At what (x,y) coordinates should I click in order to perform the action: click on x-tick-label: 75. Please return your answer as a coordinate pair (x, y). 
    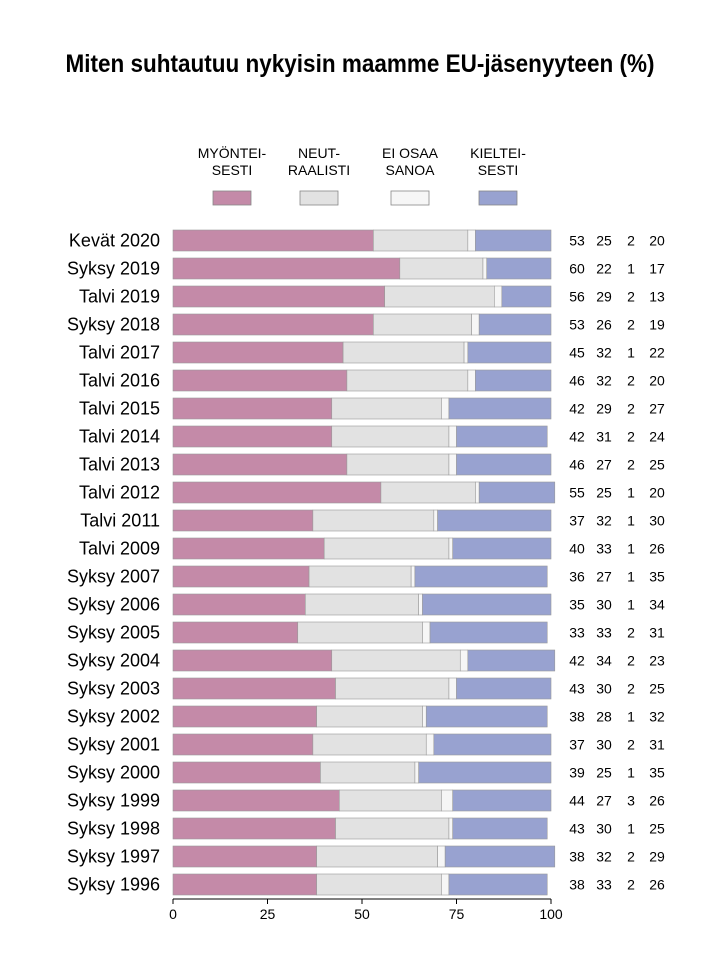
    Looking at the image, I should click on (457, 914).